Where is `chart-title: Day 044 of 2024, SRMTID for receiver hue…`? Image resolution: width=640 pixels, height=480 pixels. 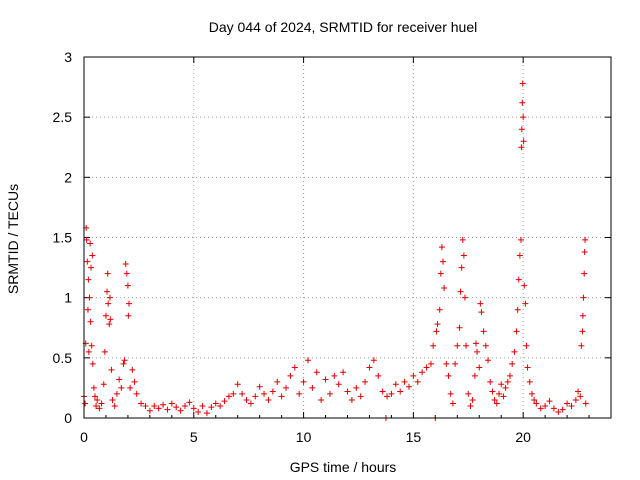 chart-title: Day 044 of 2024, SRMTID for receiver hue… is located at coordinates (343, 27).